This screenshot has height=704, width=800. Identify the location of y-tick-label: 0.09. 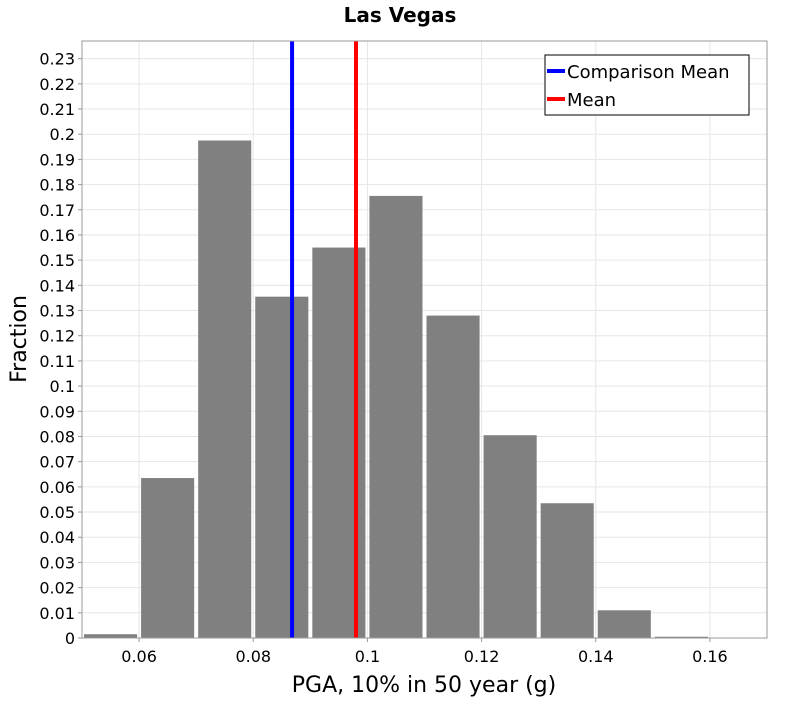
(57, 411).